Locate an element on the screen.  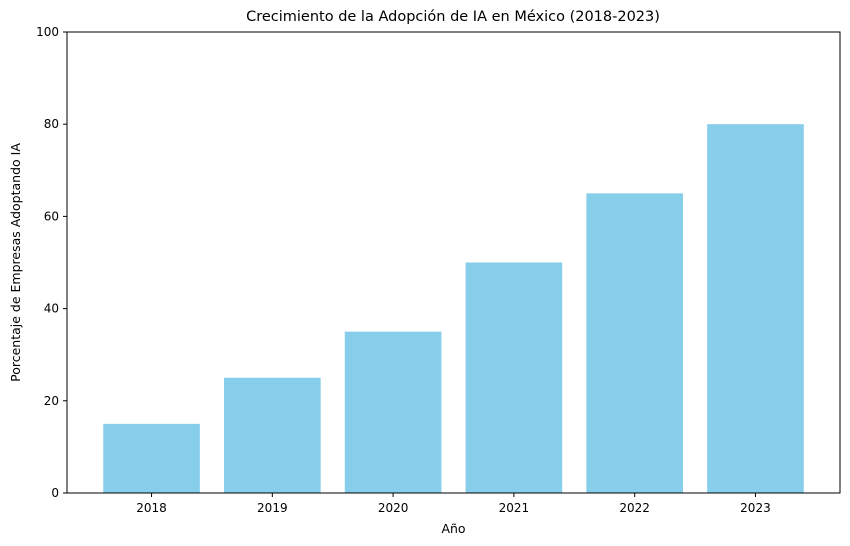
y-tick-label: 80 is located at coordinates (51, 124).